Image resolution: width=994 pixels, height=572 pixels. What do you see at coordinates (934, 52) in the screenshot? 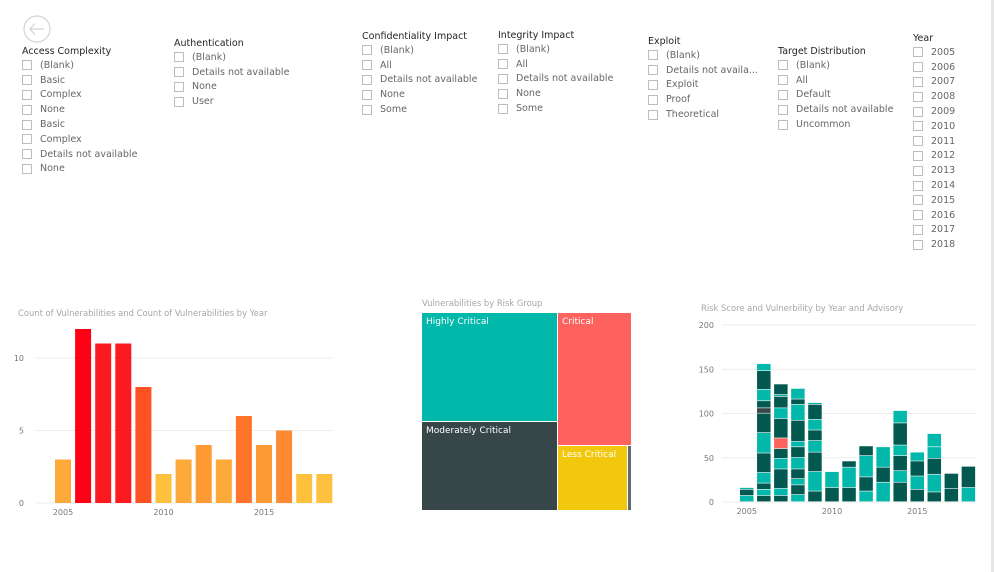
I see `slicer-option: 2005` at bounding box center [934, 52].